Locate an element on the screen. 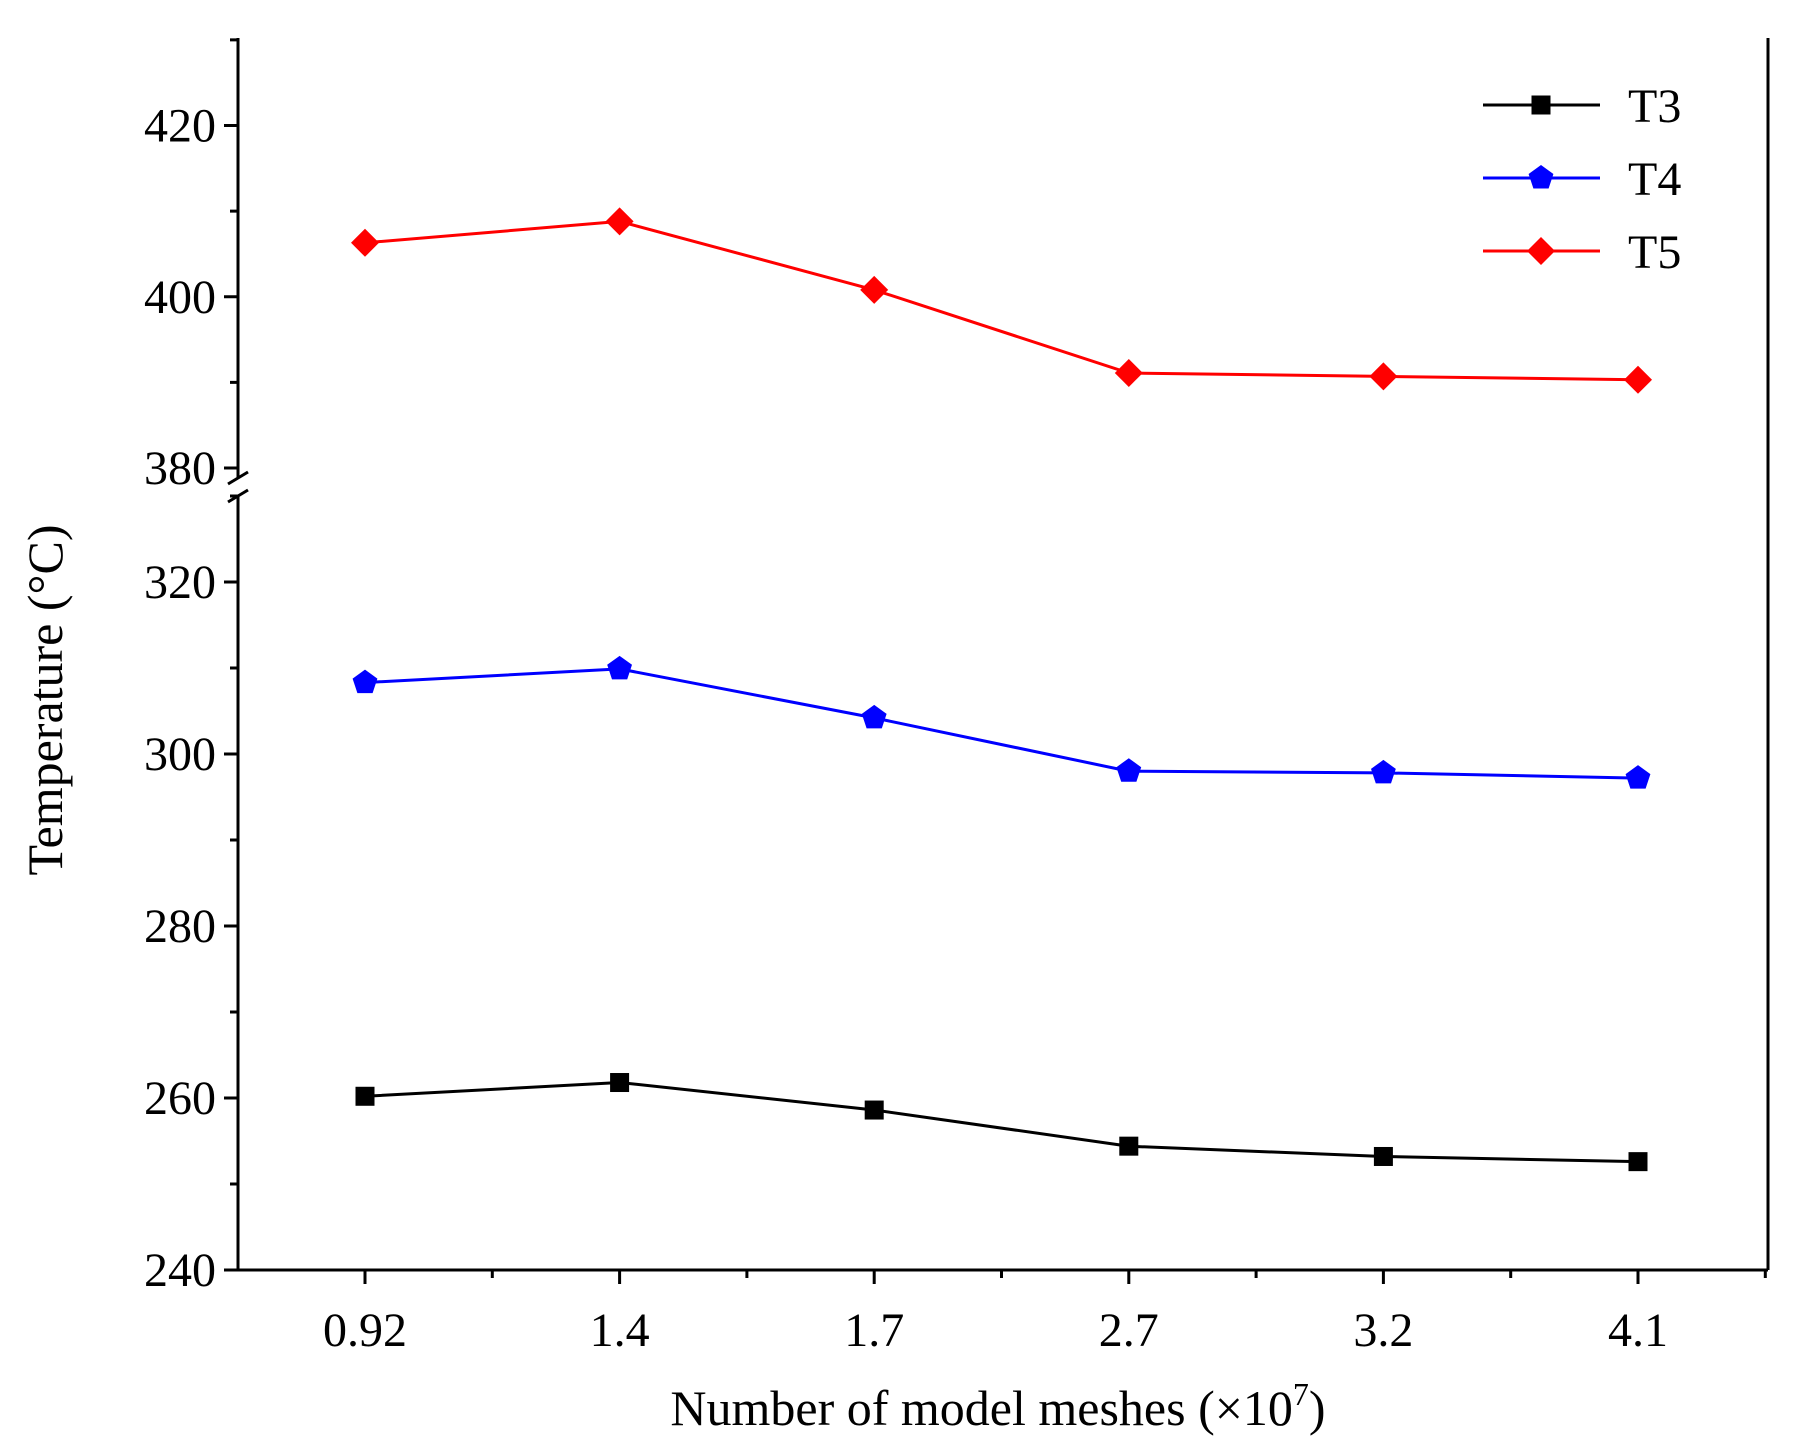 The width and height of the screenshot is (1794, 1455). legend-entry-t3: T3 is located at coordinates (1582, 106).